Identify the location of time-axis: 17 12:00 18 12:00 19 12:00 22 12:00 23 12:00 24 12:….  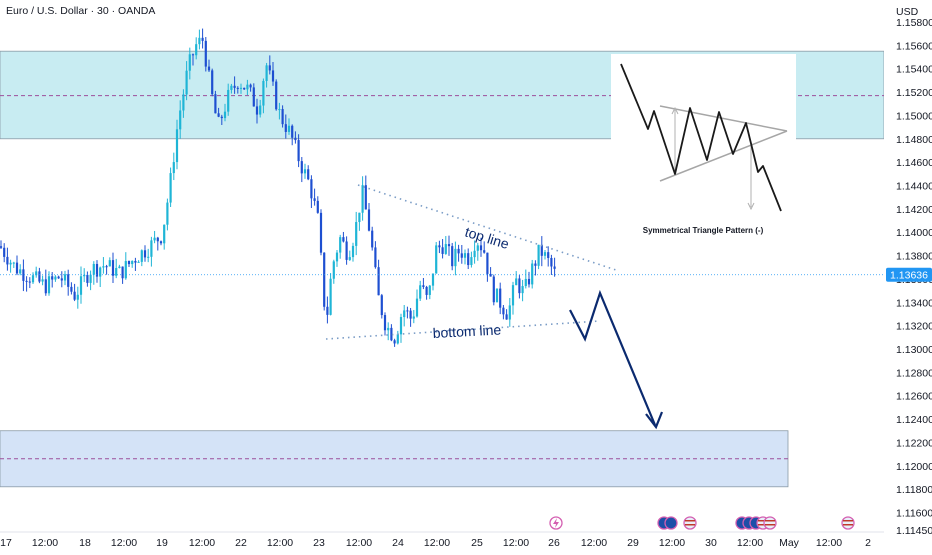
(442, 540).